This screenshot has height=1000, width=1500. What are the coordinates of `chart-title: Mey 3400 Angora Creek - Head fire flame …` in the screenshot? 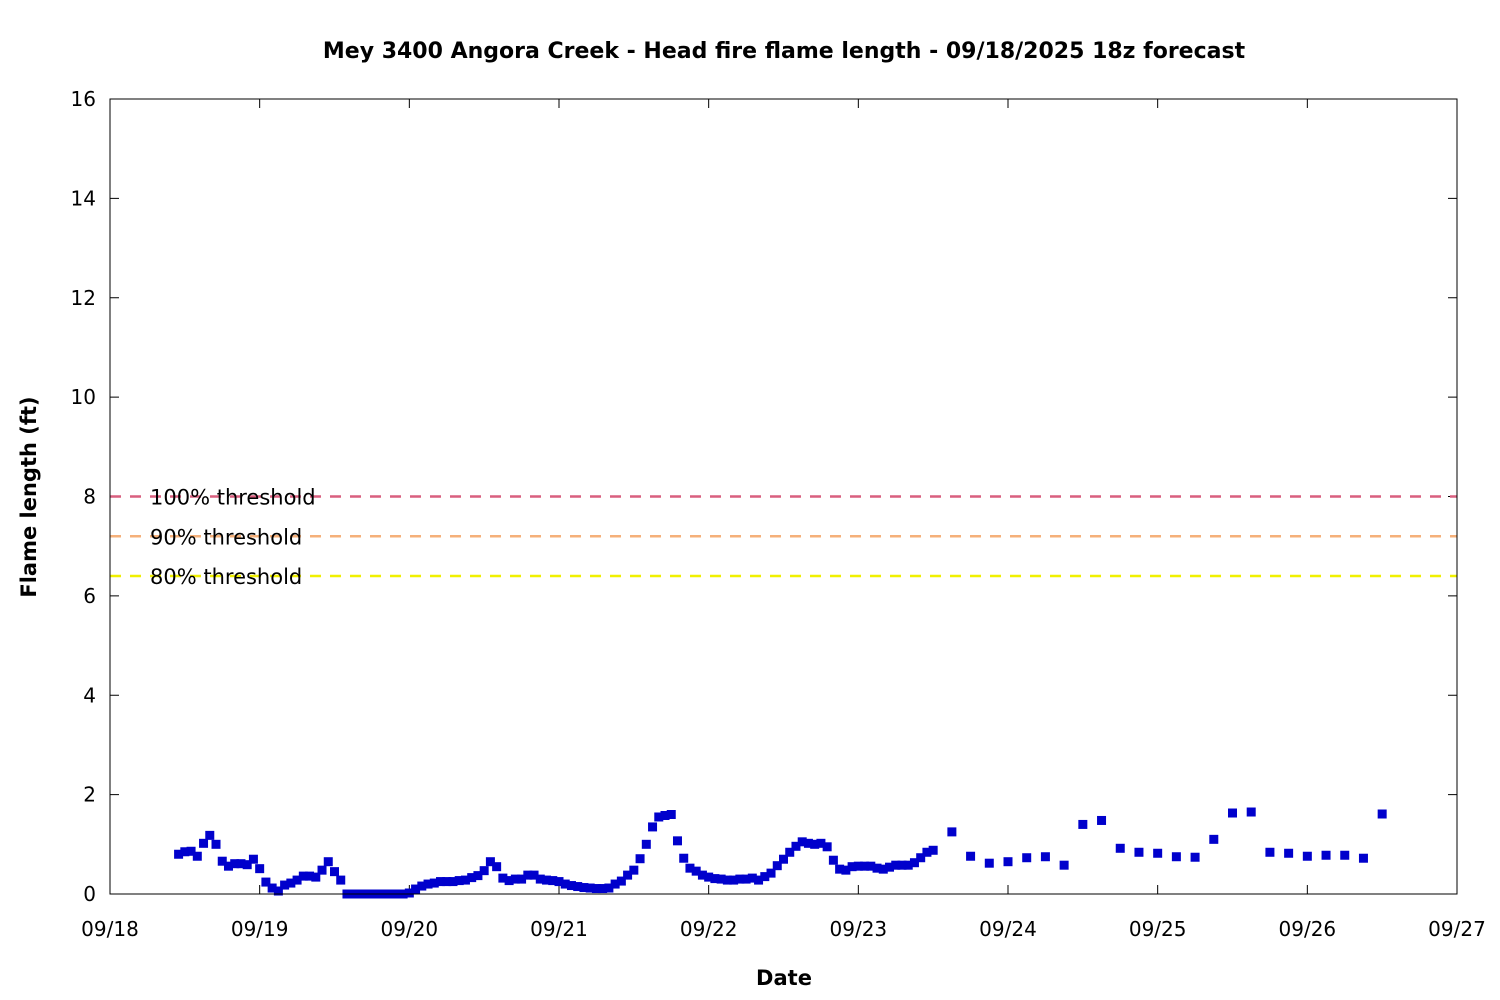 It's located at (784, 51).